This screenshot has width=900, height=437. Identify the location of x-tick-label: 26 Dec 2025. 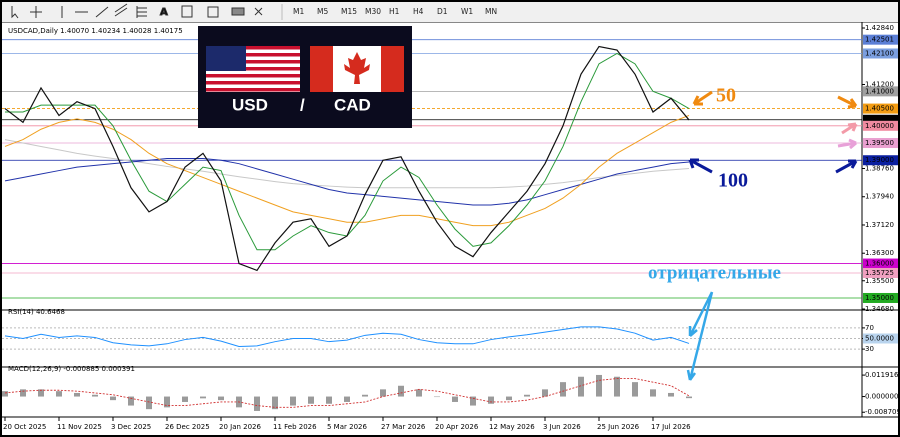
(187, 427).